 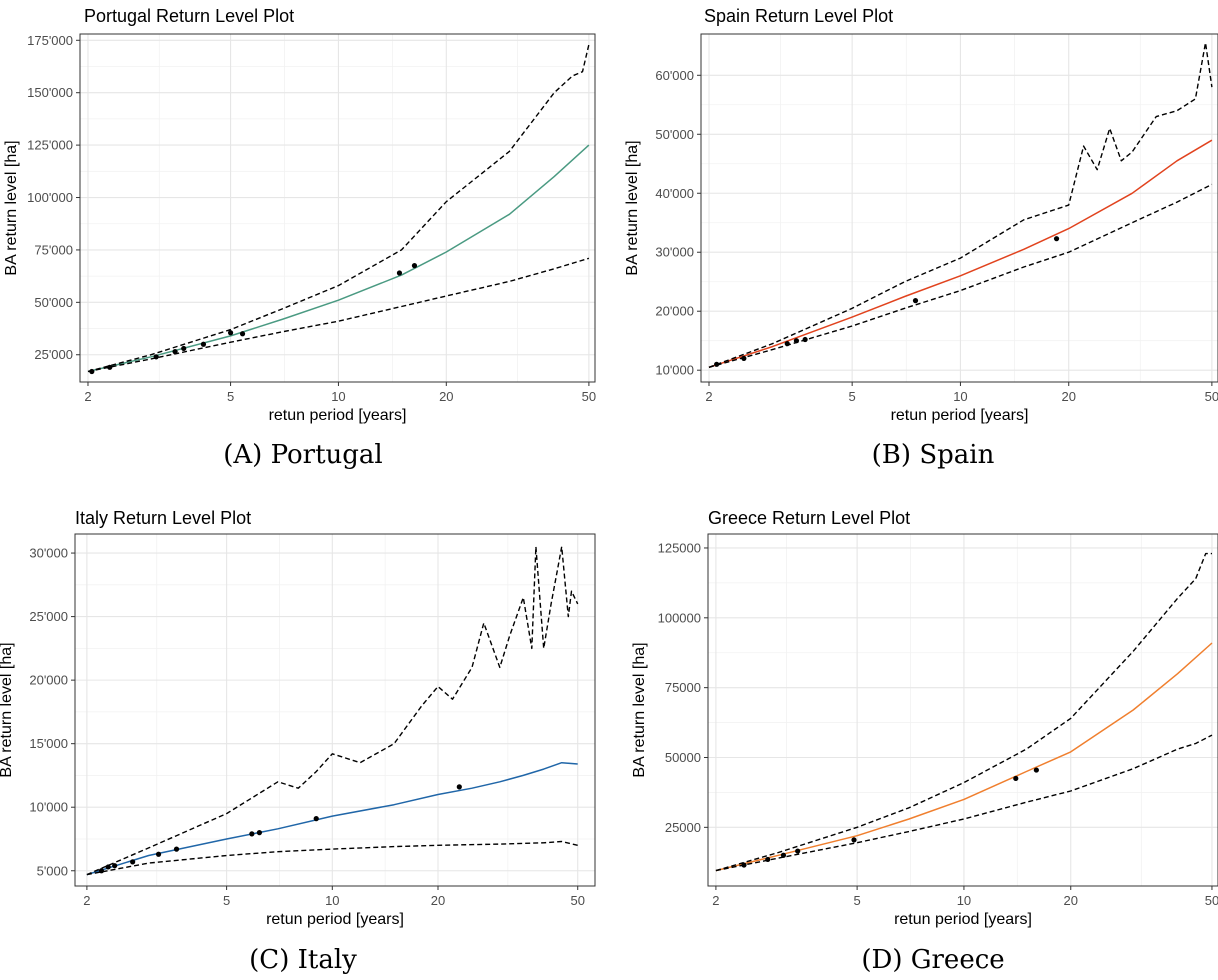 What do you see at coordinates (683, 757) in the screenshot?
I see `y-tick-label: 50000` at bounding box center [683, 757].